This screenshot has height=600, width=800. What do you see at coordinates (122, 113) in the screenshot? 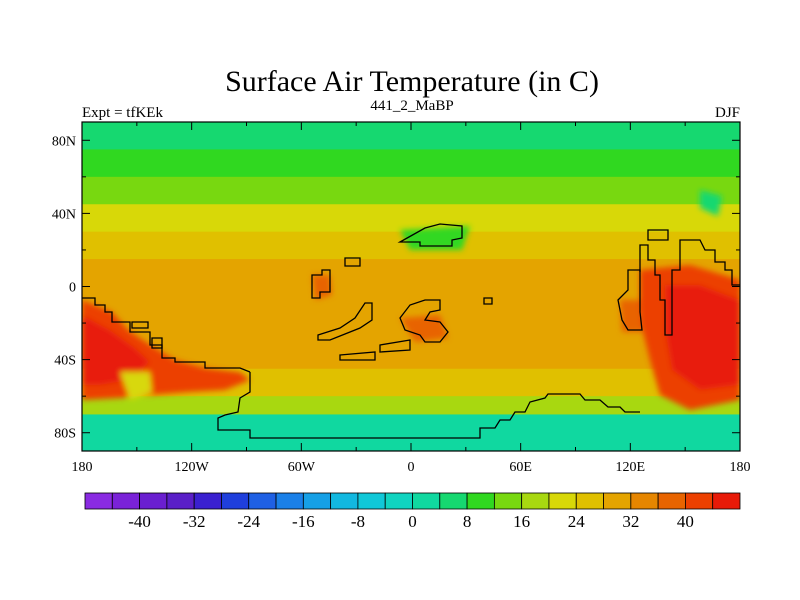
I see `experiment-label: Expt = tfKEk` at bounding box center [122, 113].